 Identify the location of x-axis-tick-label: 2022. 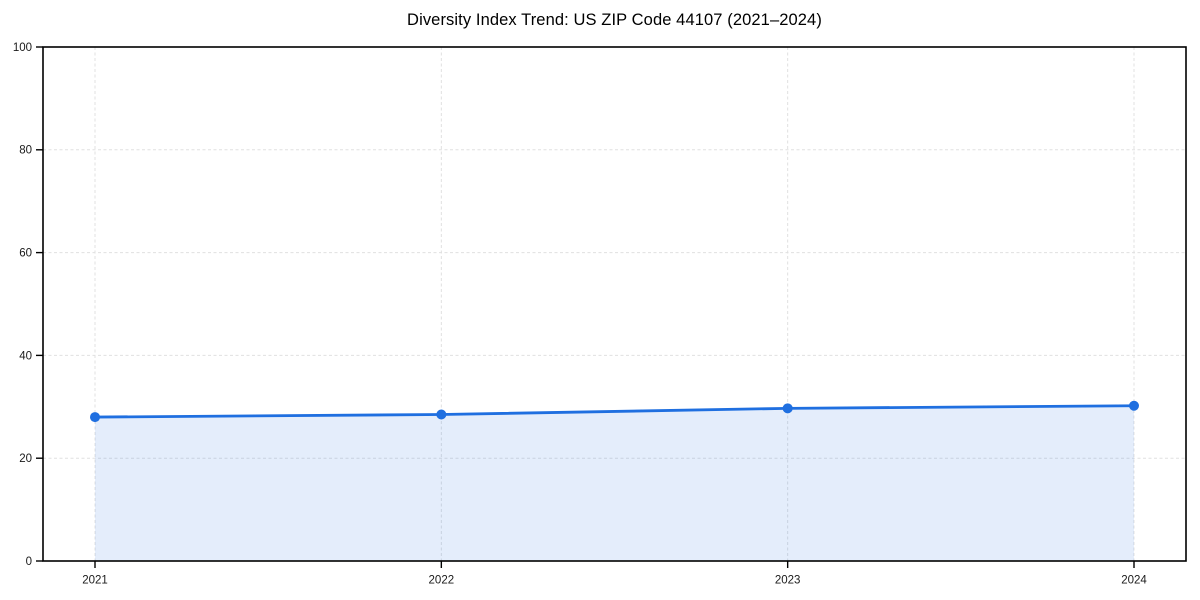
(442, 581).